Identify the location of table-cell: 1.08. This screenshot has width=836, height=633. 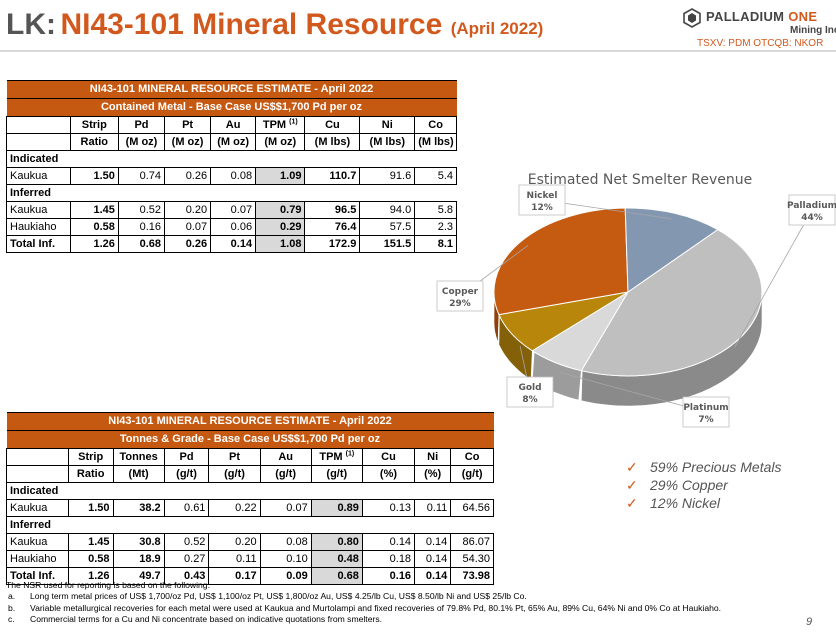
(280, 244).